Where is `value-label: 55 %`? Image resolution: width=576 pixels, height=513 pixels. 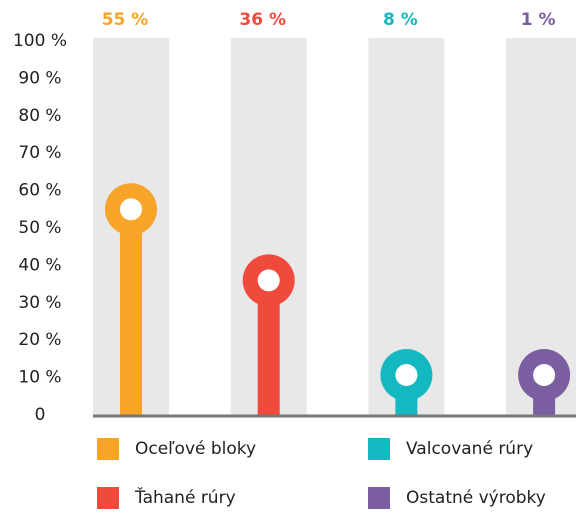
value-label: 55 % is located at coordinates (125, 20).